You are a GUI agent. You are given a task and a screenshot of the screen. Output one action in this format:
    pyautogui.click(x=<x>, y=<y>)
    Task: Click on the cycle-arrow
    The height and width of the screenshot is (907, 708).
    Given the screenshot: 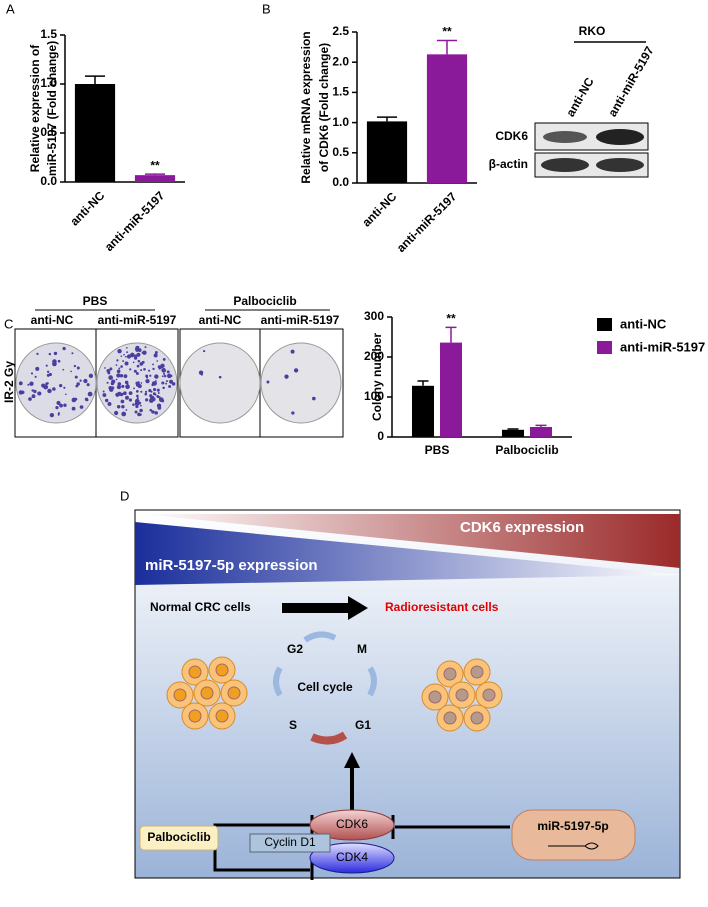 What is the action you would take?
    pyautogui.click(x=329, y=738)
    